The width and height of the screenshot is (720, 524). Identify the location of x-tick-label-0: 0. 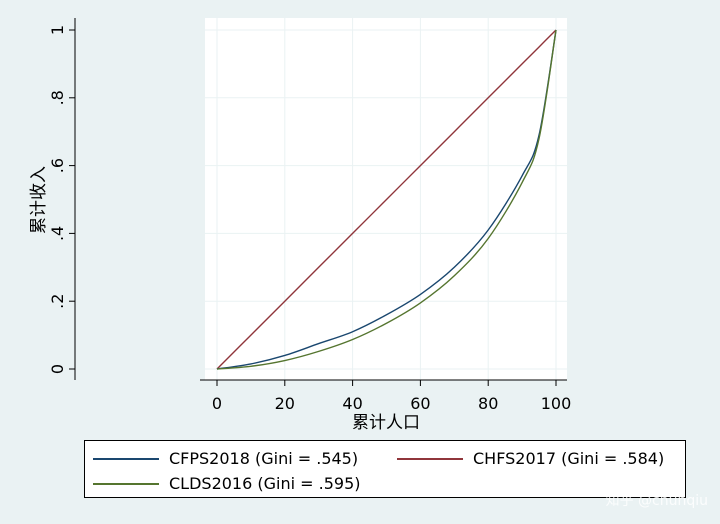
(217, 403).